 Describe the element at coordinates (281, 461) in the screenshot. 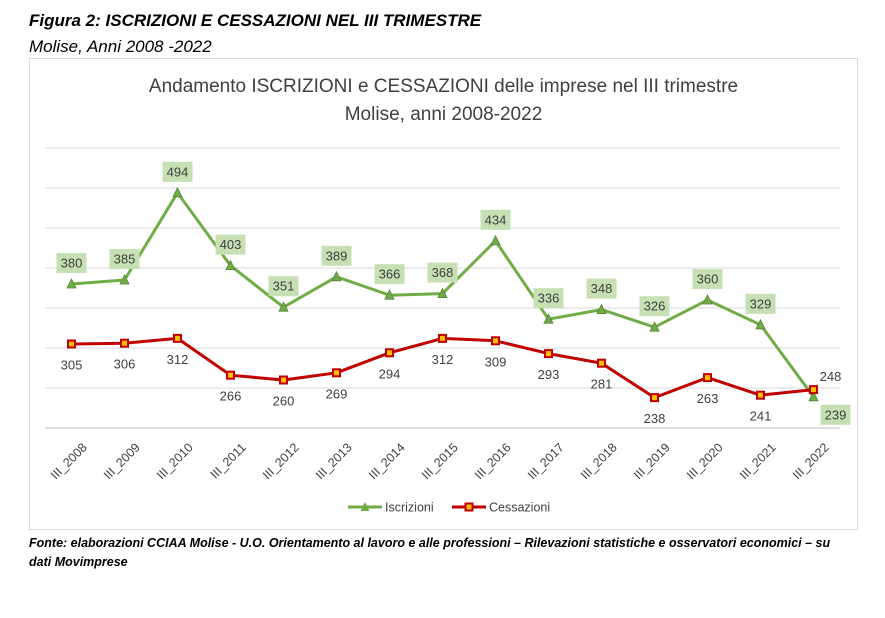

I see `x-tick-label: III_2012` at that location.